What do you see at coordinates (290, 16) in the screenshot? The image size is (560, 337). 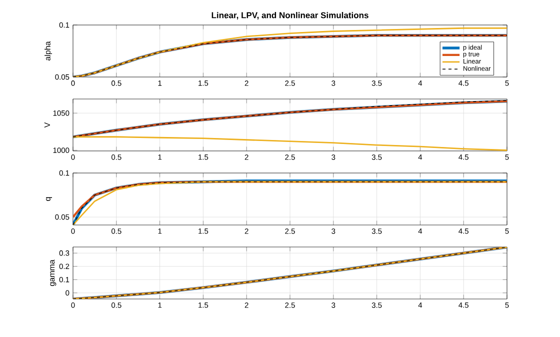 I see `chart-title: Linear, LPV, and Nonlinear Simulations` at bounding box center [290, 16].